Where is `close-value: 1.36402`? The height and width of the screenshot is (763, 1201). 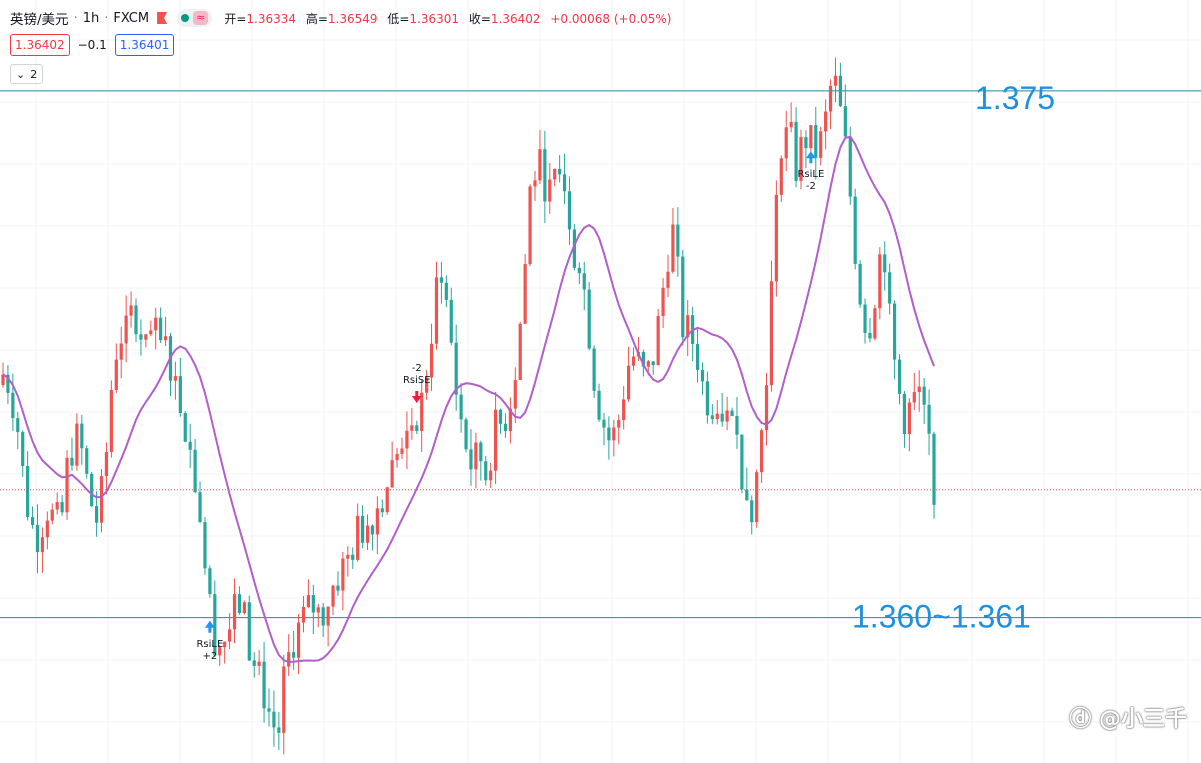 close-value: 1.36402 is located at coordinates (515, 18).